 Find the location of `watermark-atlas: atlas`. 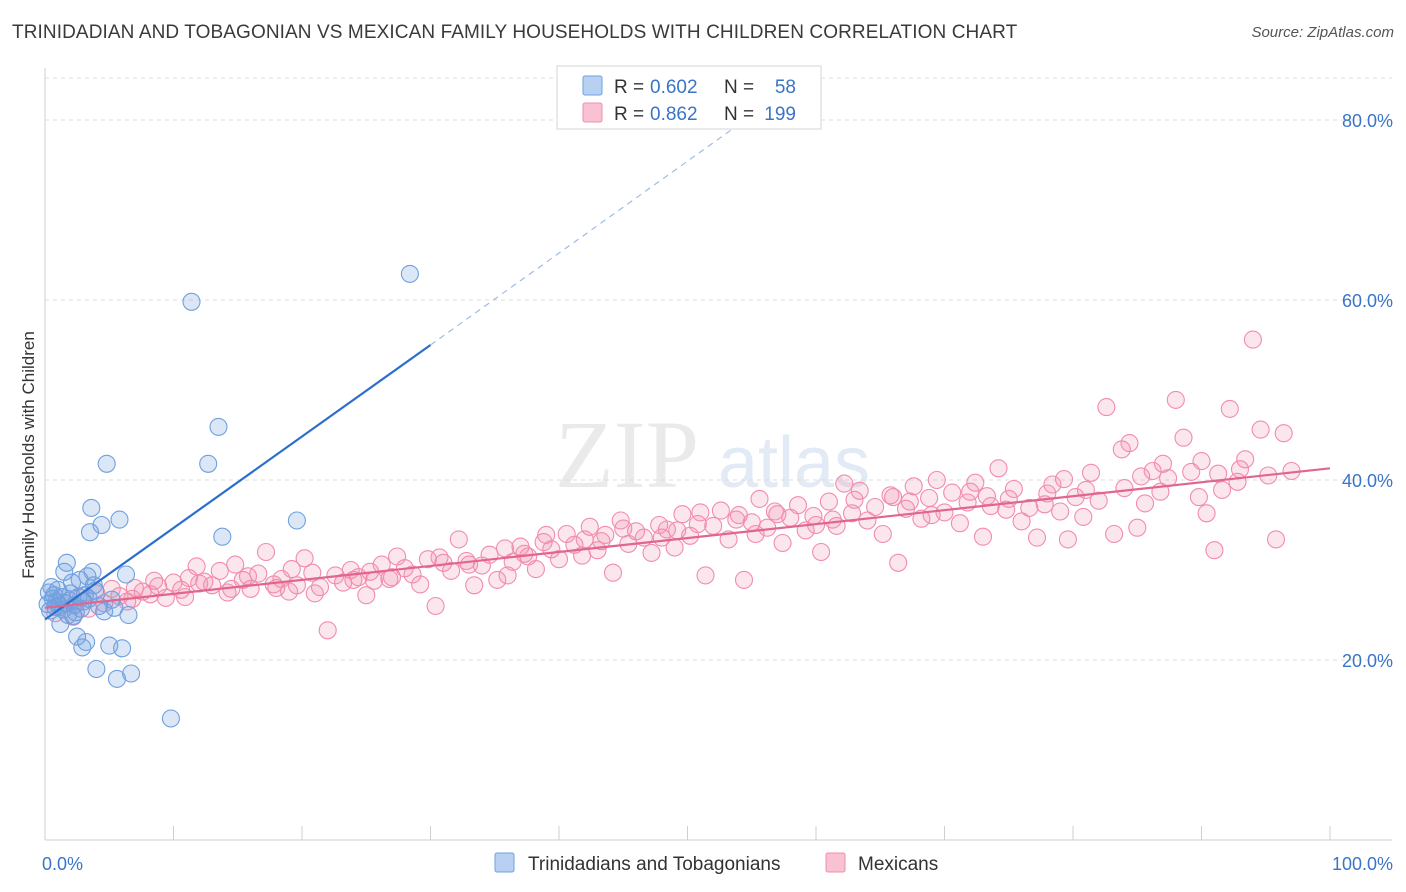

watermark-atlas: atlas is located at coordinates (794, 463).